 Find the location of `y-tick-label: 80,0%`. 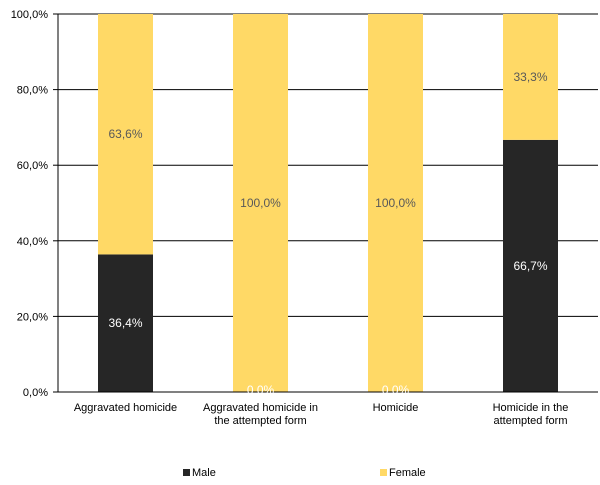

y-tick-label: 80,0% is located at coordinates (32, 91).